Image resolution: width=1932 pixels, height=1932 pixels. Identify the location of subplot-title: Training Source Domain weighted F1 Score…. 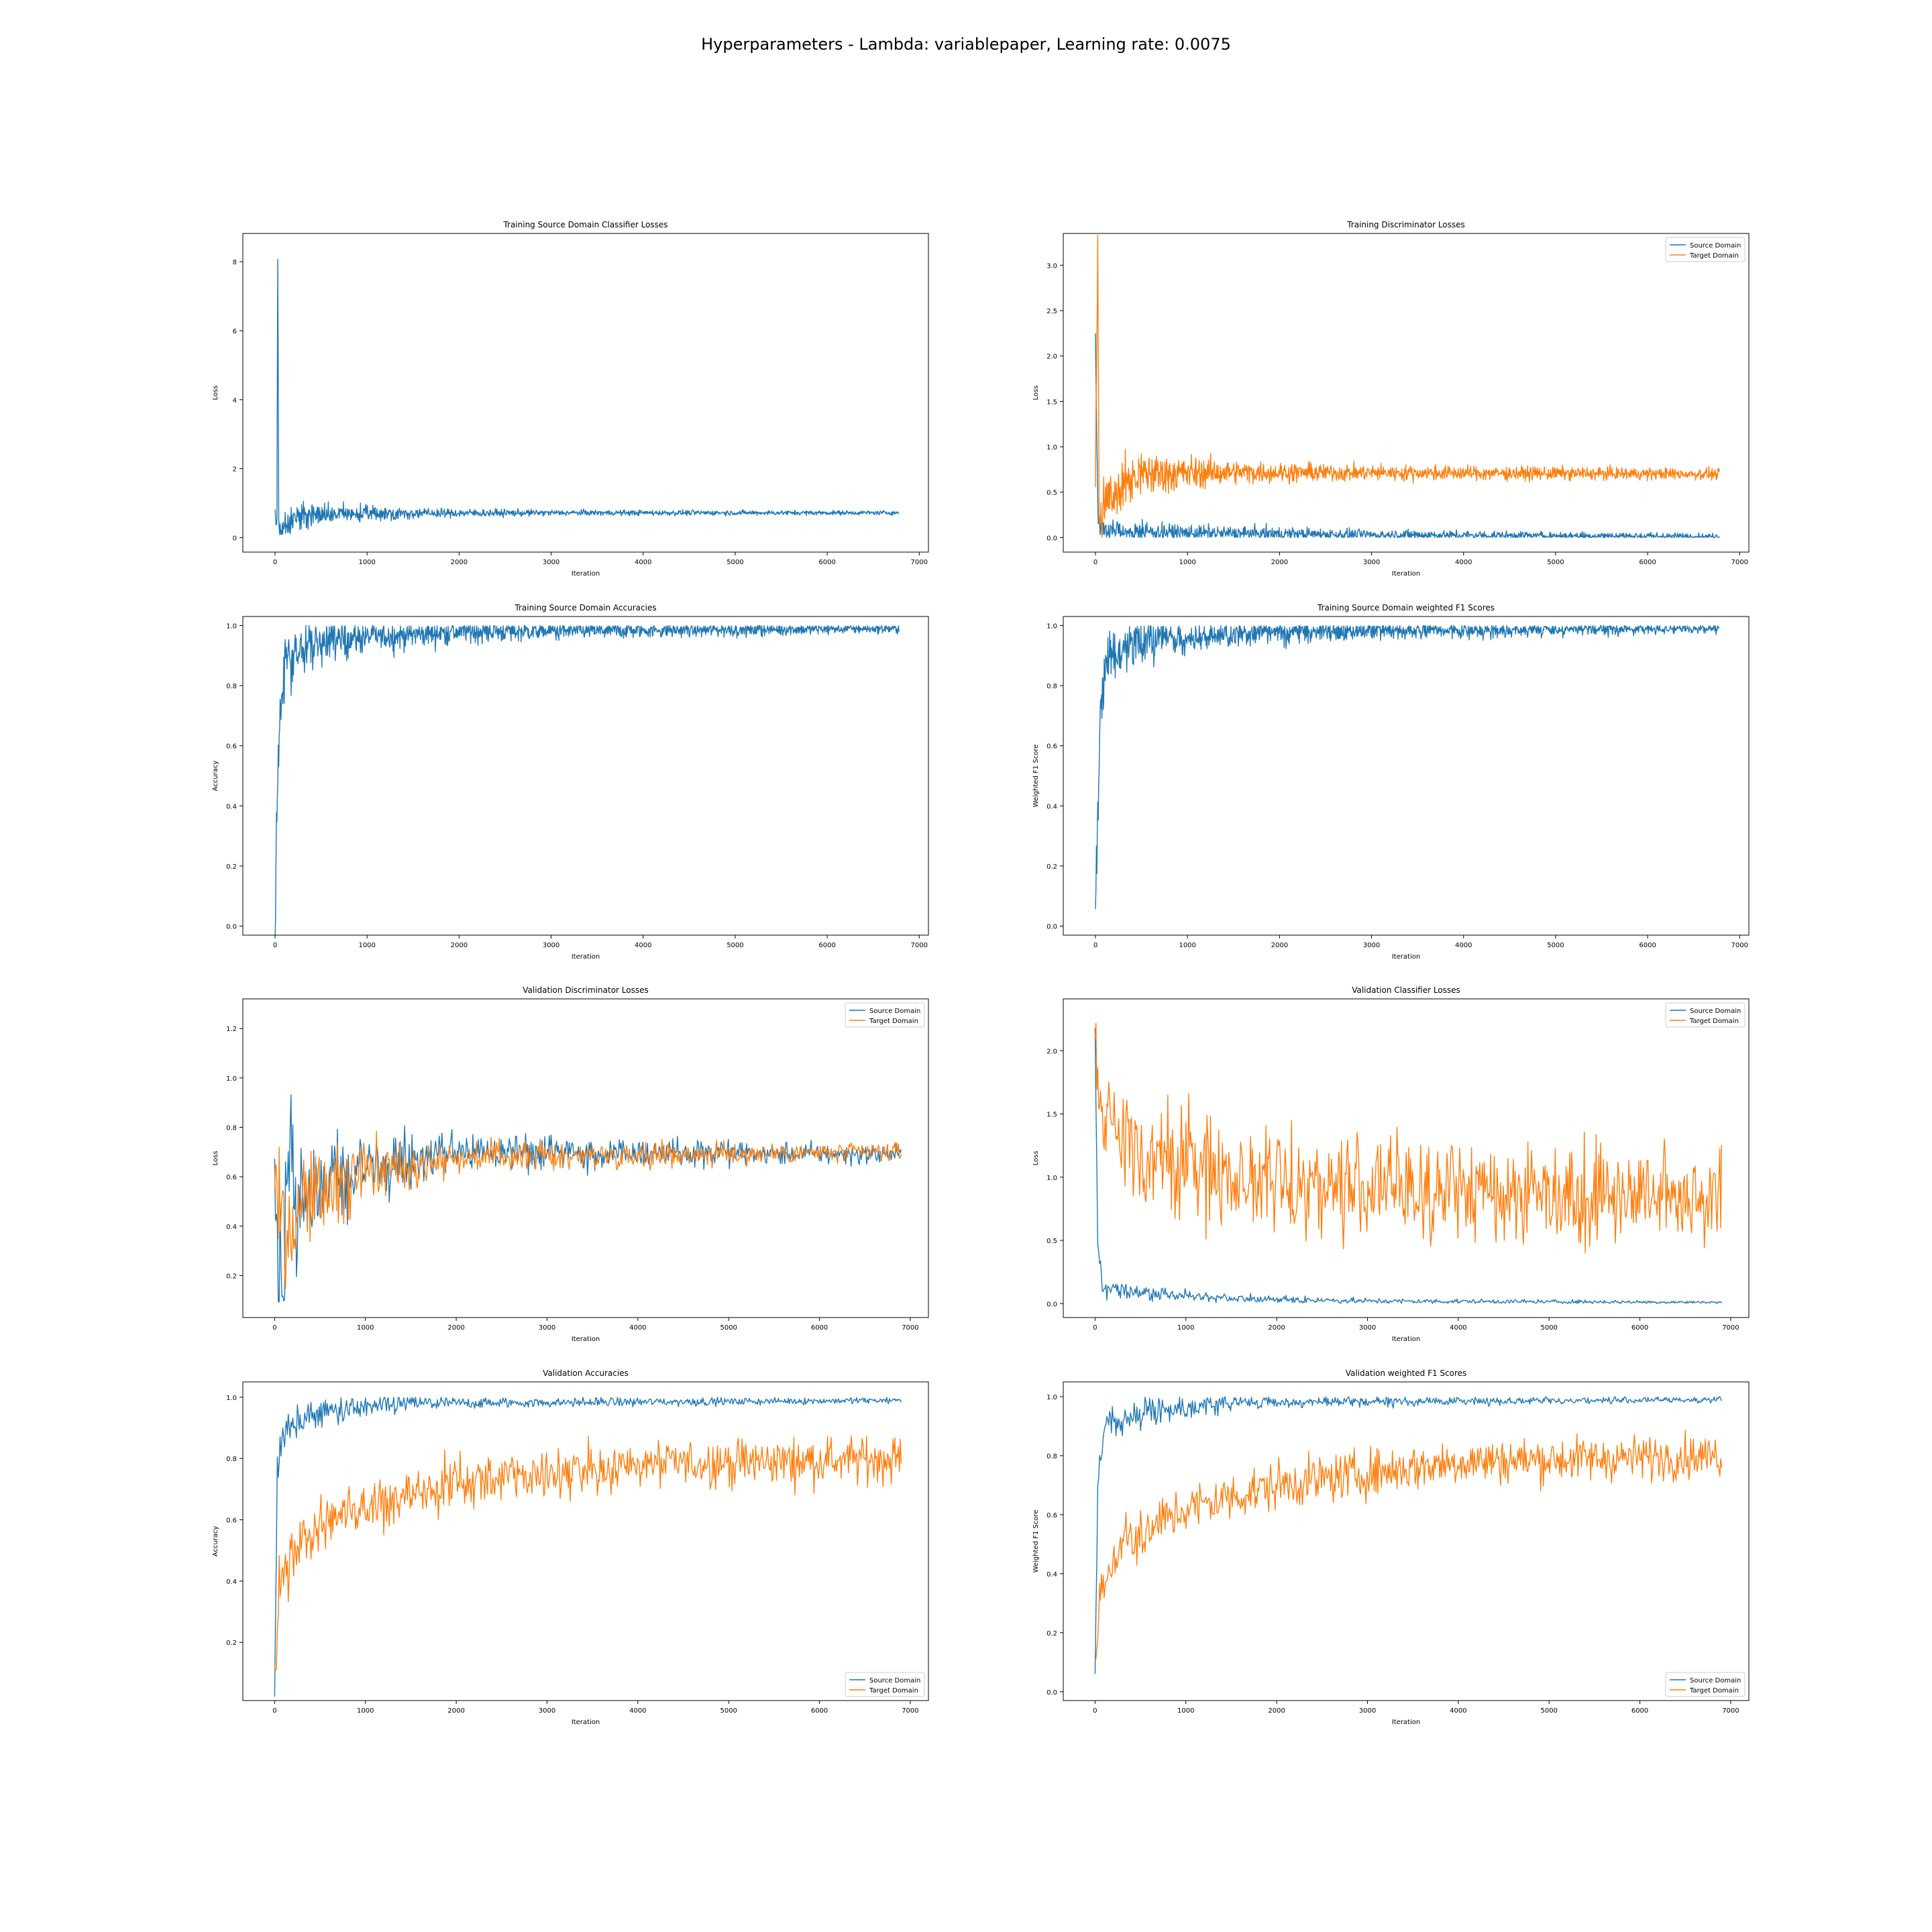
(1406, 607).